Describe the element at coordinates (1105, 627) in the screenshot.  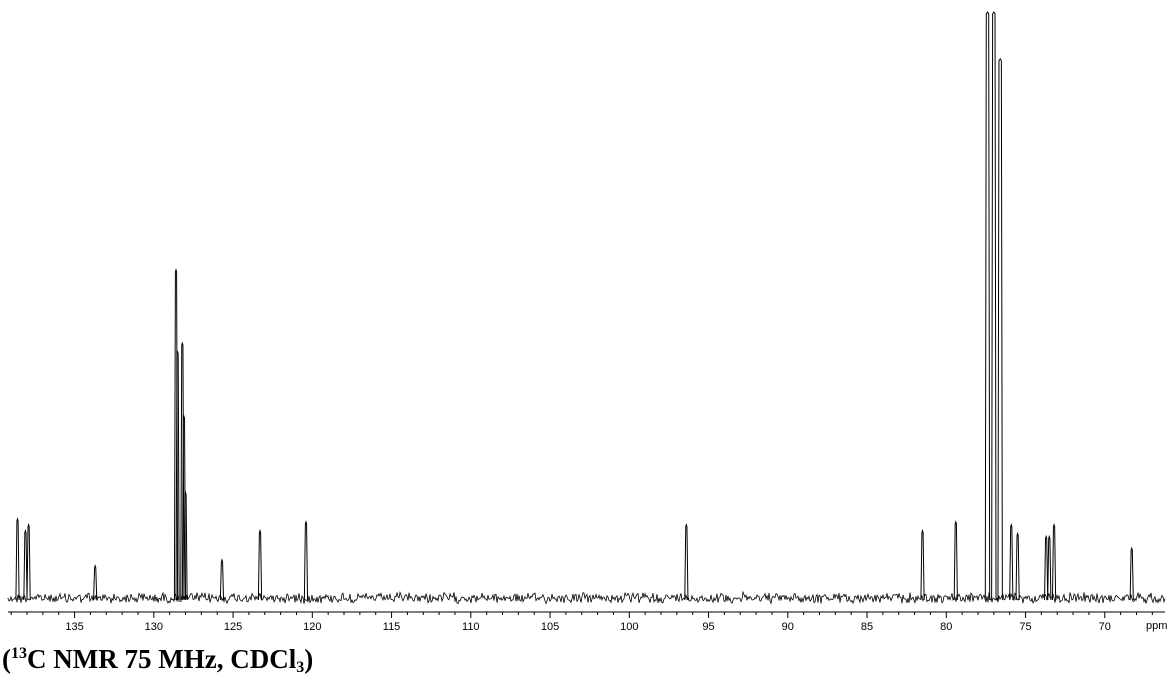
I see `tick-label-70: 70` at that location.